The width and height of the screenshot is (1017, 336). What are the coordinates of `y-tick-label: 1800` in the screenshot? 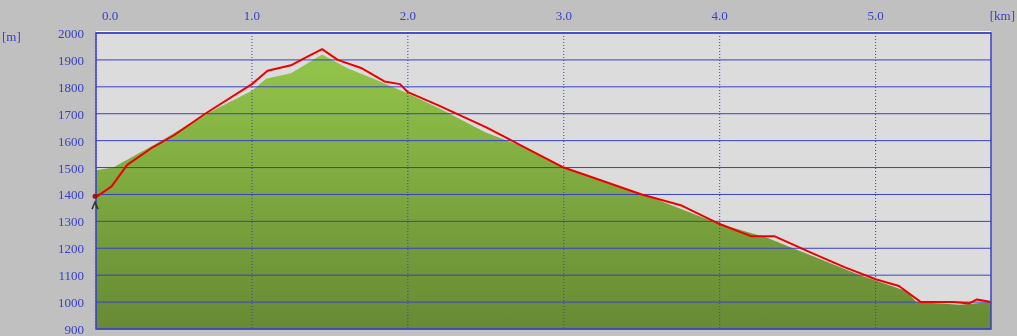 It's located at (71, 87).